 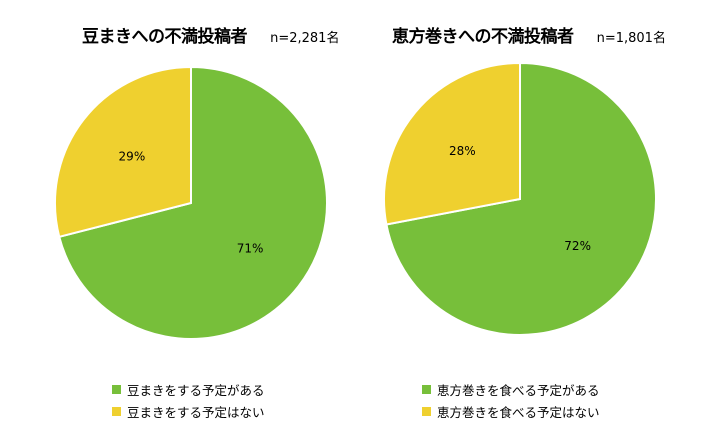 What do you see at coordinates (483, 37) in the screenshot?
I see `chart-title: 恵方巻きへの不満投稿者` at bounding box center [483, 37].